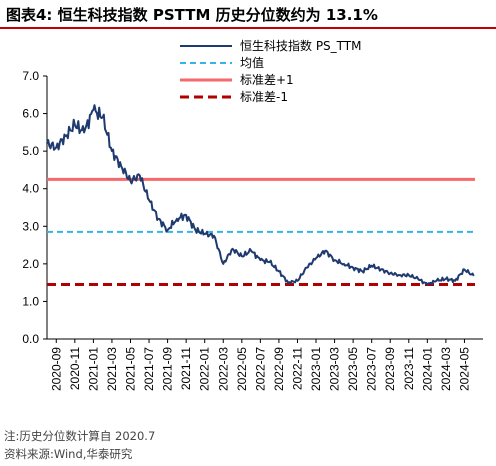 The image size is (496, 466). Describe the element at coordinates (446, 369) in the screenshot. I see `x-tick-label: 2024-03` at that location.